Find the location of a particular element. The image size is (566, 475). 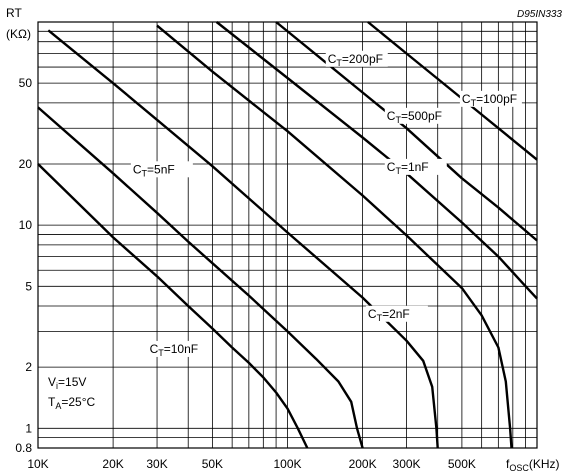

y-tick-label: 50 is located at coordinates (26, 83).